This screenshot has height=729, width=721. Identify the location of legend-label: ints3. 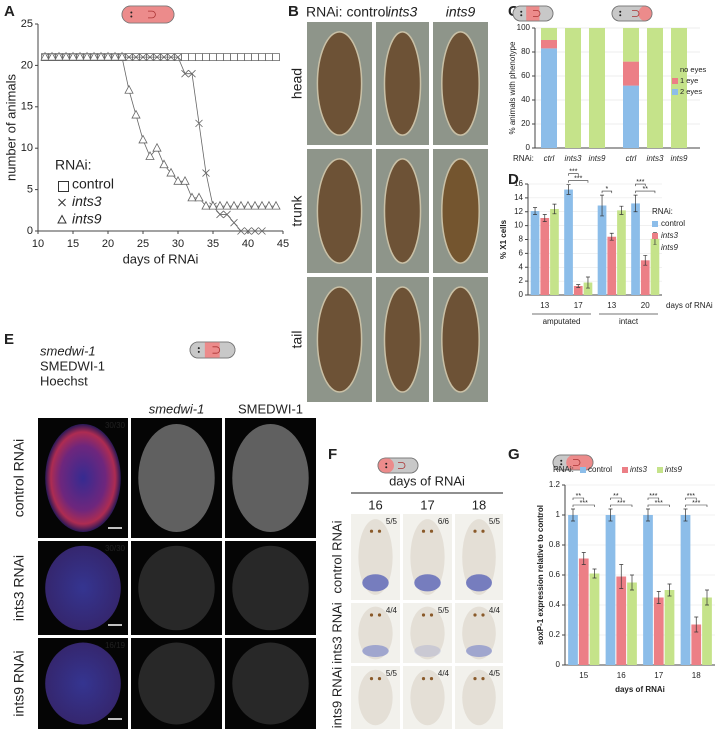
(87, 201).